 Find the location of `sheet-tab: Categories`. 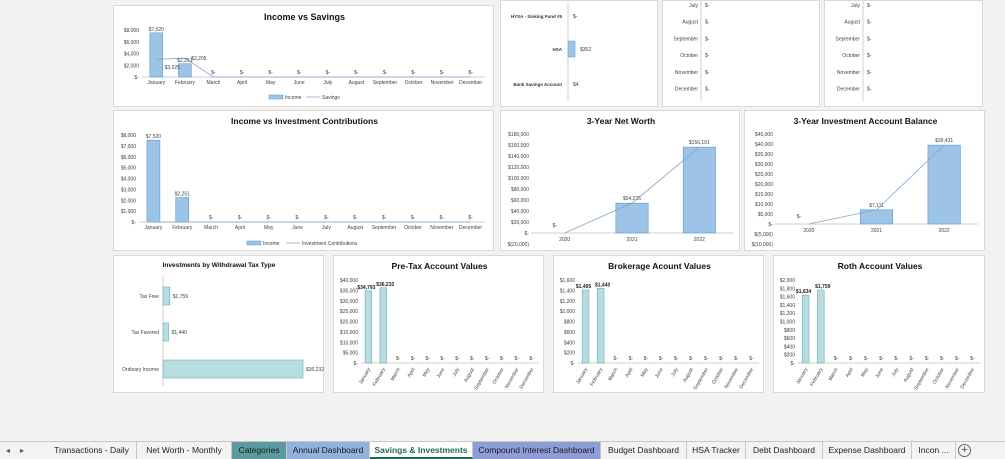

sheet-tab: Categories is located at coordinates (259, 450).